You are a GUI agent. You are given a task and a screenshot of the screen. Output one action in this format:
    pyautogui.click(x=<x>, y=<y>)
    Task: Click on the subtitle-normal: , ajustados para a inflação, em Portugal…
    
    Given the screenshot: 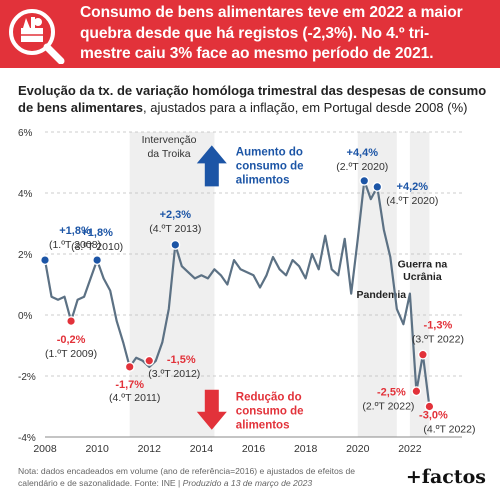 What is the action you would take?
    pyautogui.click(x=305, y=107)
    